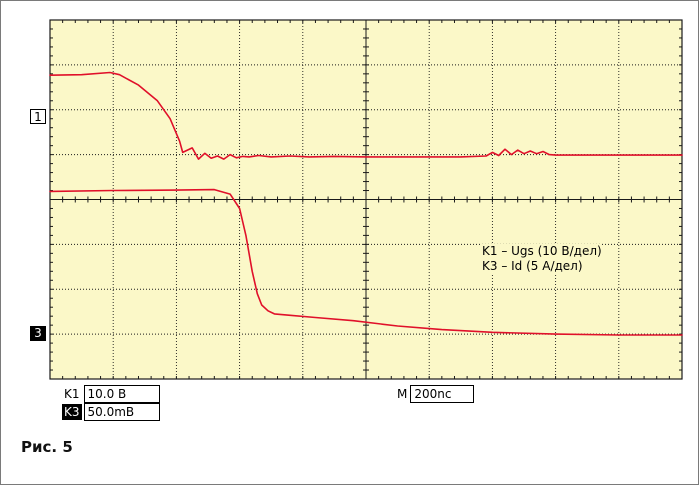  I want to click on timebase-readout: M 200nc, so click(435, 394).